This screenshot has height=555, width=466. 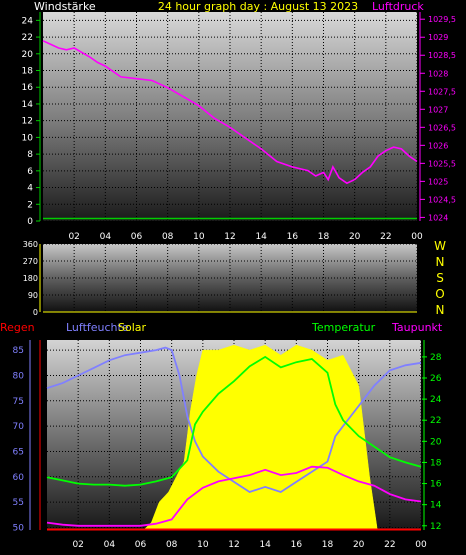 What do you see at coordinates (438, 37) in the screenshot?
I see `pressure-tick-label: 1029` at bounding box center [438, 37].